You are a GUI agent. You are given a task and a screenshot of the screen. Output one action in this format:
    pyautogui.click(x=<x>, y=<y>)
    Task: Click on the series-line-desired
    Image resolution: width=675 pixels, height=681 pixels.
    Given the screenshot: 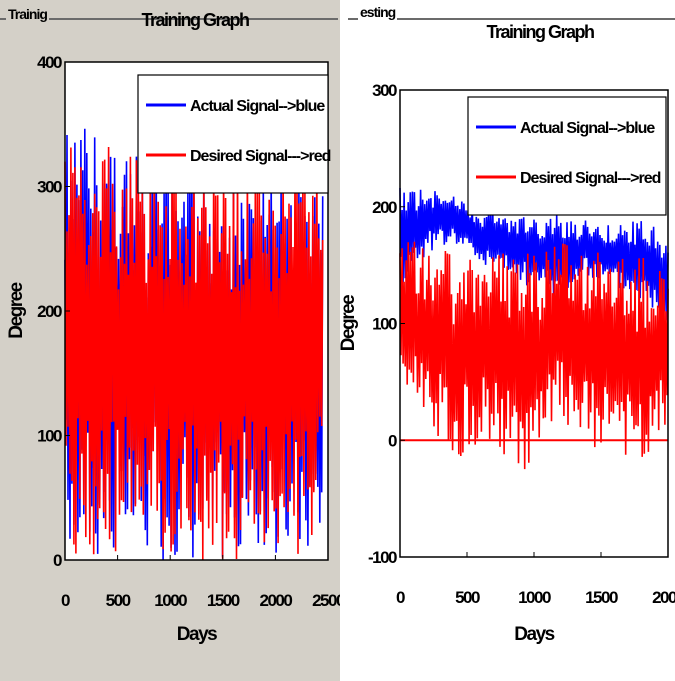 What is the action you would take?
    pyautogui.click(x=534, y=355)
    